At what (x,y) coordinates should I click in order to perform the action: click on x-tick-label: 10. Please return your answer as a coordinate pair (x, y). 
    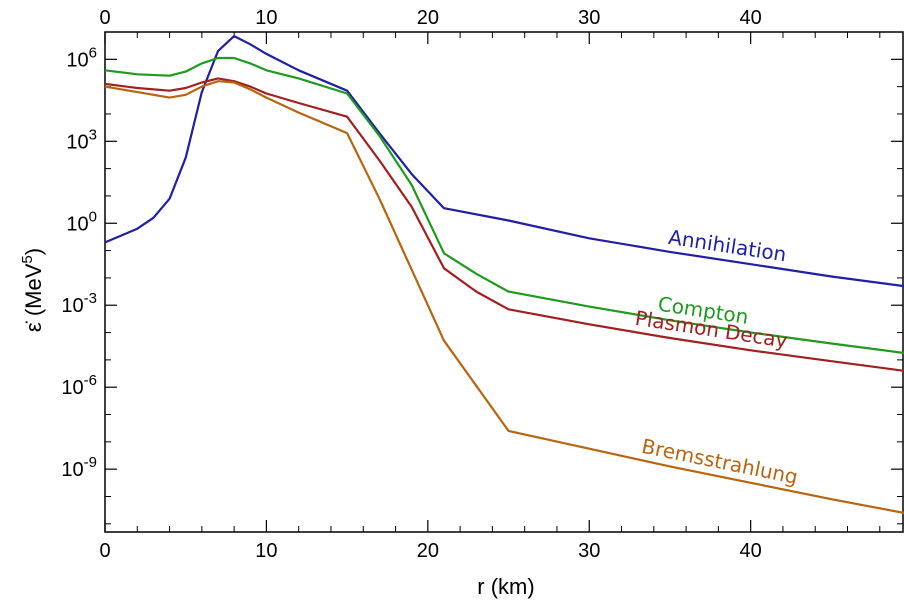
    Looking at the image, I should click on (266, 551).